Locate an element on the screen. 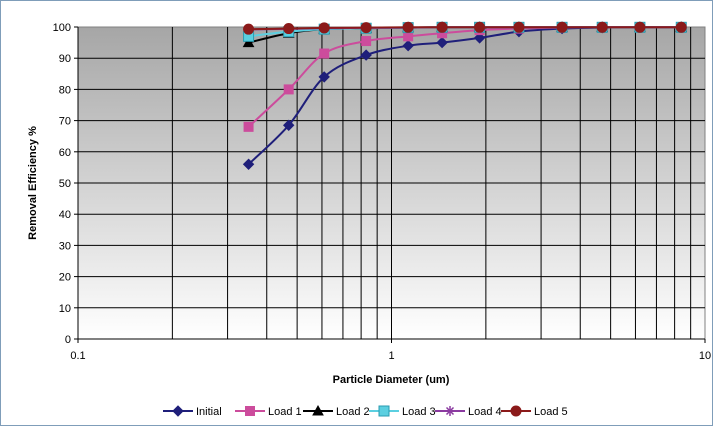 Image resolution: width=713 pixels, height=427 pixels. legend-item: Load 4 is located at coordinates (468, 412).